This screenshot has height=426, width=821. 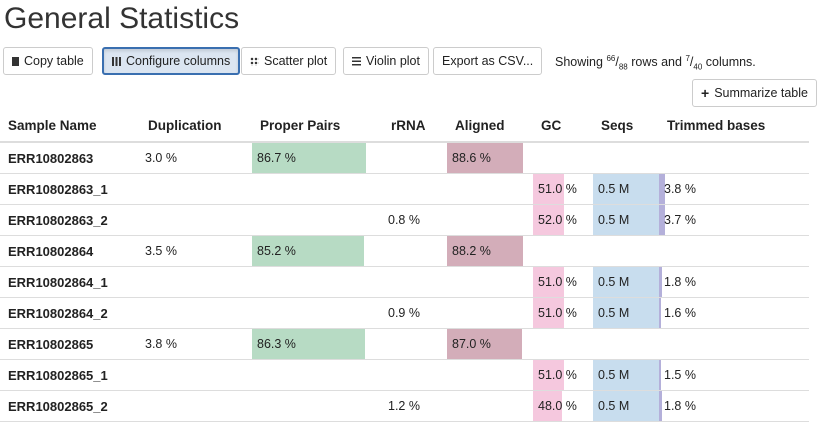 I want to click on table-row: ERR10802864_1 51.0 % 0.5 M 1.8 %, so click(x=404, y=282).